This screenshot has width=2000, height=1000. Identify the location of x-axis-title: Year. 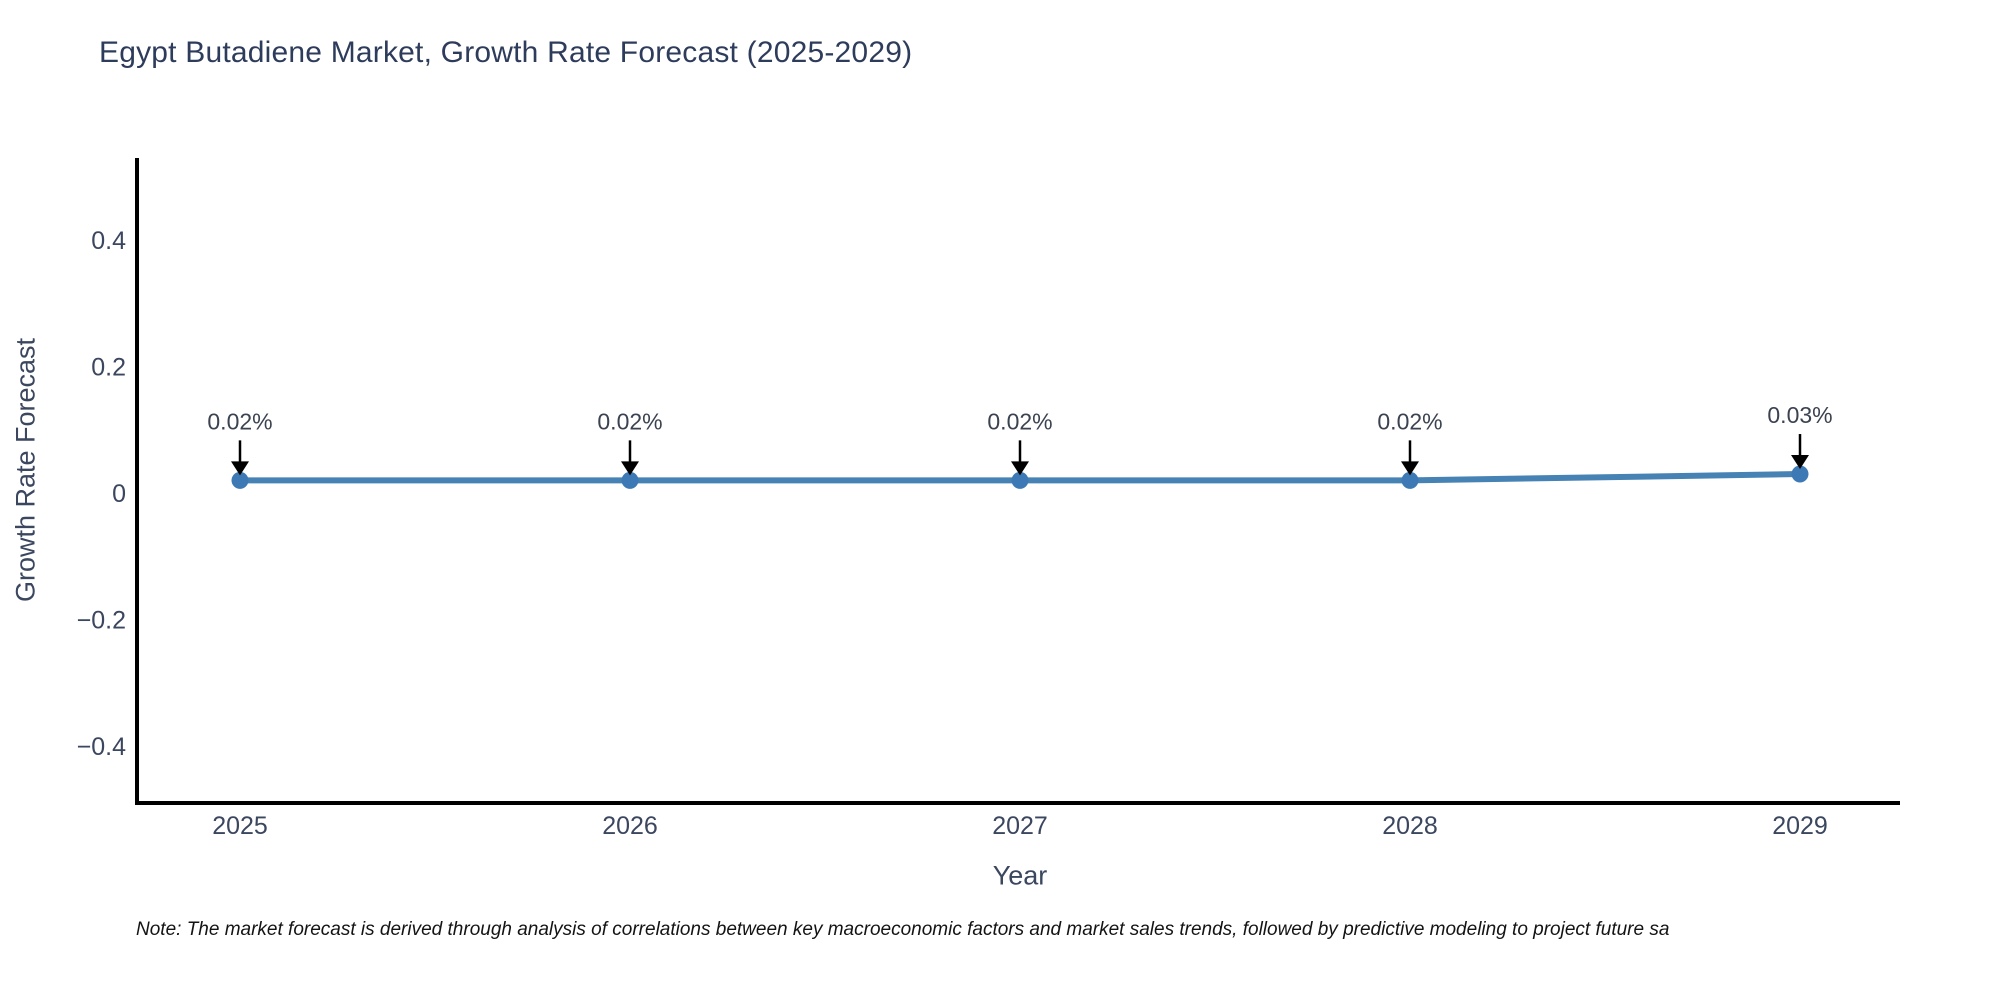
(1020, 875).